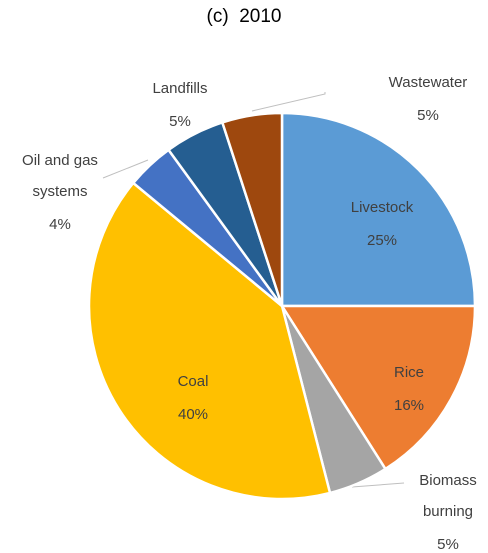 Image resolution: width=488 pixels, height=553 pixels. What do you see at coordinates (244, 16) in the screenshot?
I see `chart-title: (c) 2010` at bounding box center [244, 16].